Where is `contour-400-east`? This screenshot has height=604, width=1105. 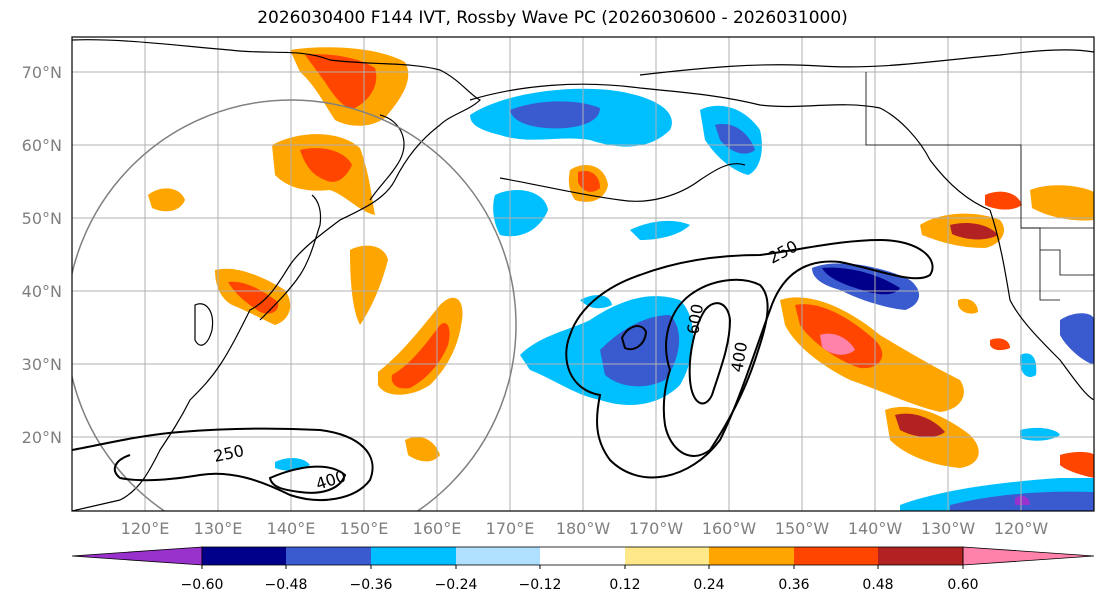
contour-400-east is located at coordinates (715, 367).